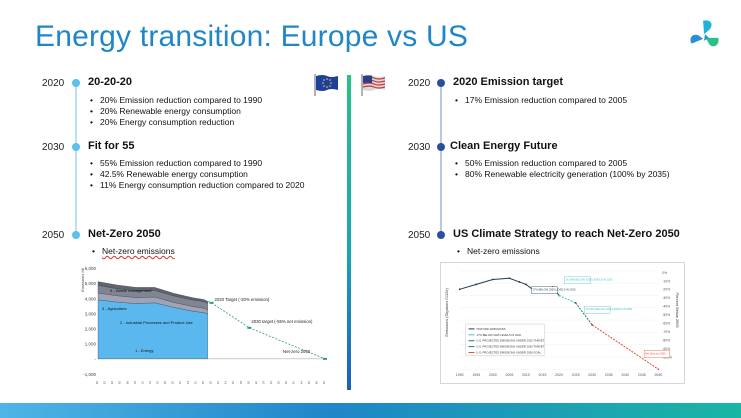  Describe the element at coordinates (91, 298) in the screenshot. I see `y-tick-label: 4,000` at that location.